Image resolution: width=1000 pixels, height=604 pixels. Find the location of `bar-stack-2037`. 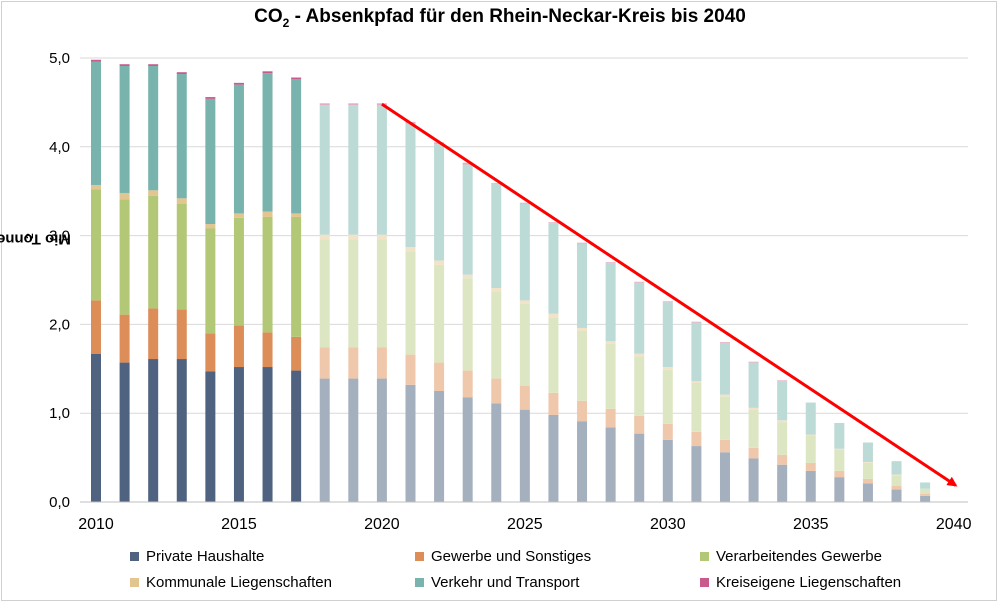

bar-stack-2037 is located at coordinates (867, 472).